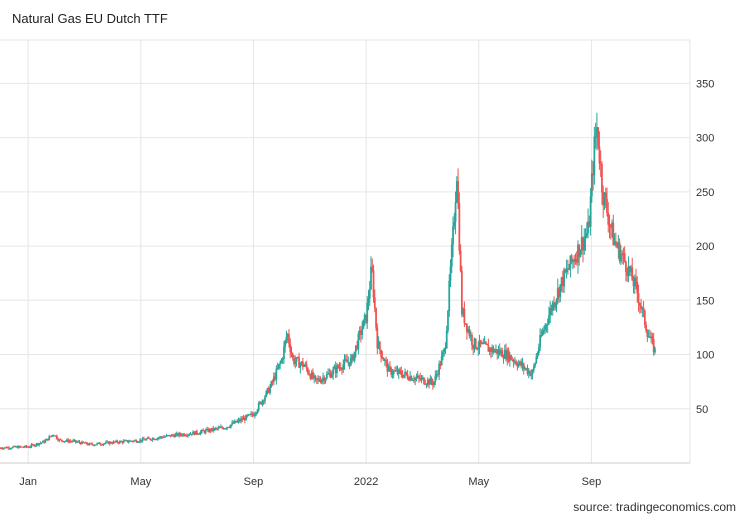  I want to click on x-tick-label: Sep, so click(592, 482).